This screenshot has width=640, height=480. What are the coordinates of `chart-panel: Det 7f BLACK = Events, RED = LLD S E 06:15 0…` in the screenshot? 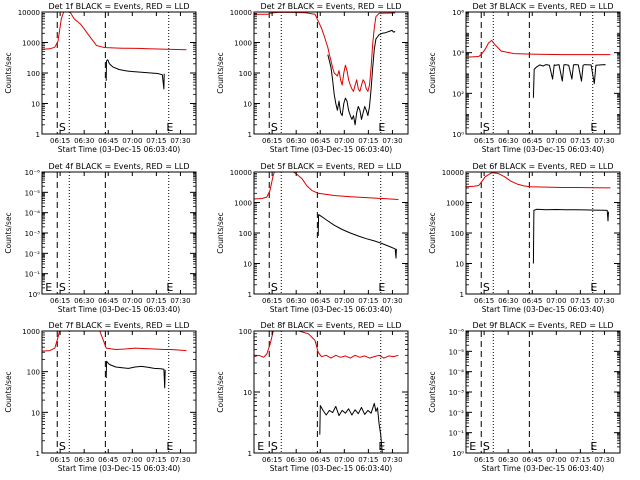 It's located at (100, 397).